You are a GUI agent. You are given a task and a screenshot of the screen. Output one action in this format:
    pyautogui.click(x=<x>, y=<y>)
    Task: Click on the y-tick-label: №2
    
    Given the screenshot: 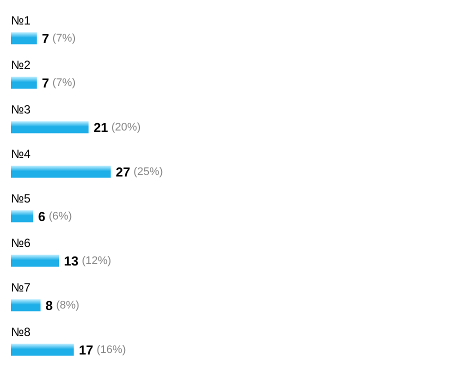 What is the action you would take?
    pyautogui.click(x=21, y=65)
    